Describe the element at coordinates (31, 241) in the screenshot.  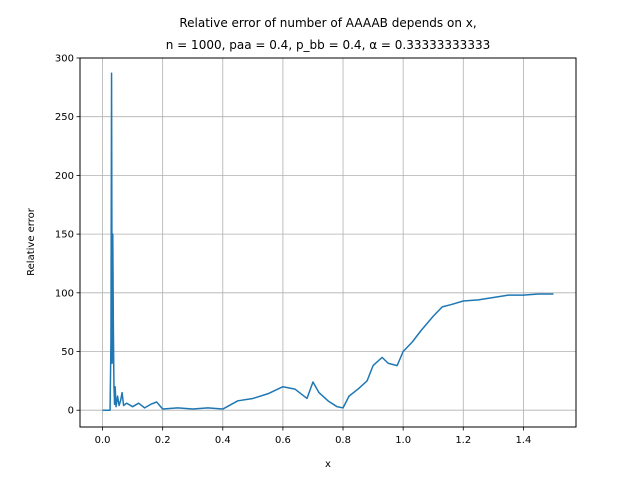
I see `y-axis-label: Relative error` at that location.